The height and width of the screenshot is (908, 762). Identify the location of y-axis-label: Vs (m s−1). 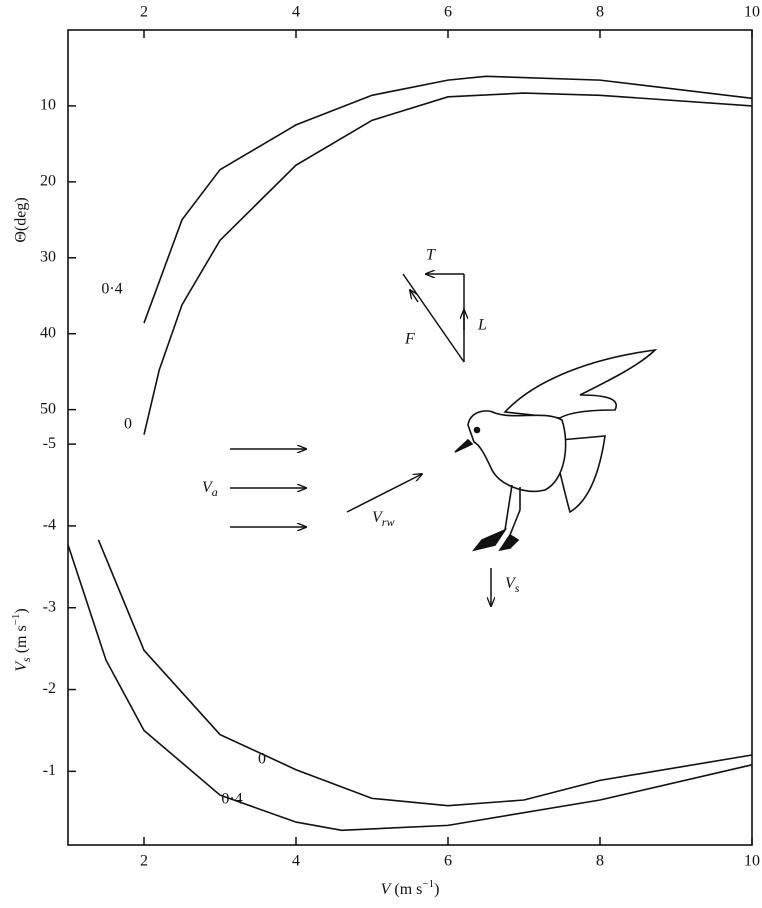
(21, 640).